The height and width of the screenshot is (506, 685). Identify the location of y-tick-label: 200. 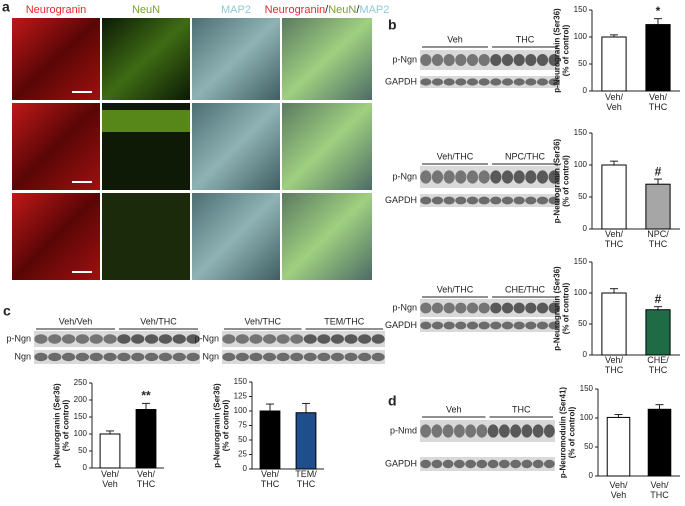
(81, 399).